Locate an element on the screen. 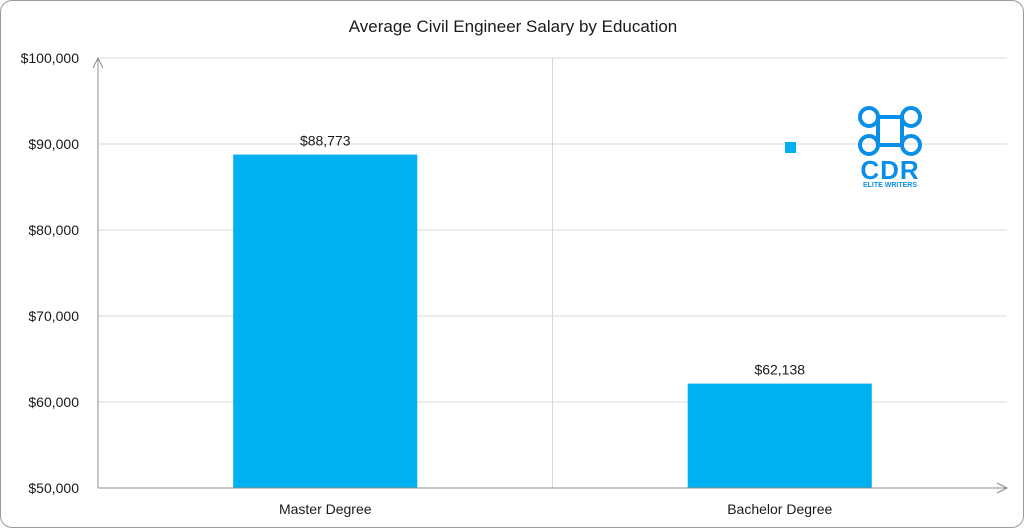 The height and width of the screenshot is (528, 1024). x-tick-label: Bachelor Degree is located at coordinates (779, 509).